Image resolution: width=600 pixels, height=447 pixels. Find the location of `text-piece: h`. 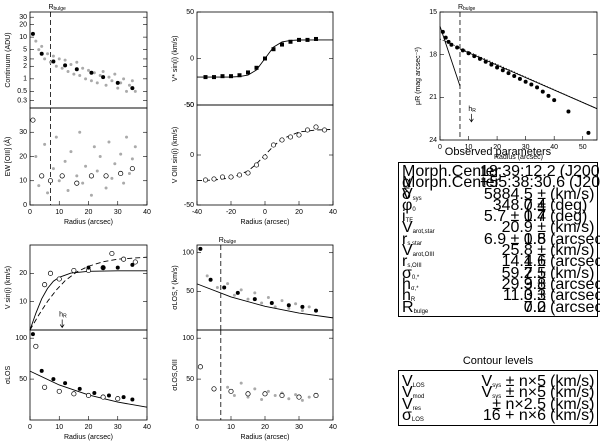

text-piece: h is located at coordinates (406, 284).